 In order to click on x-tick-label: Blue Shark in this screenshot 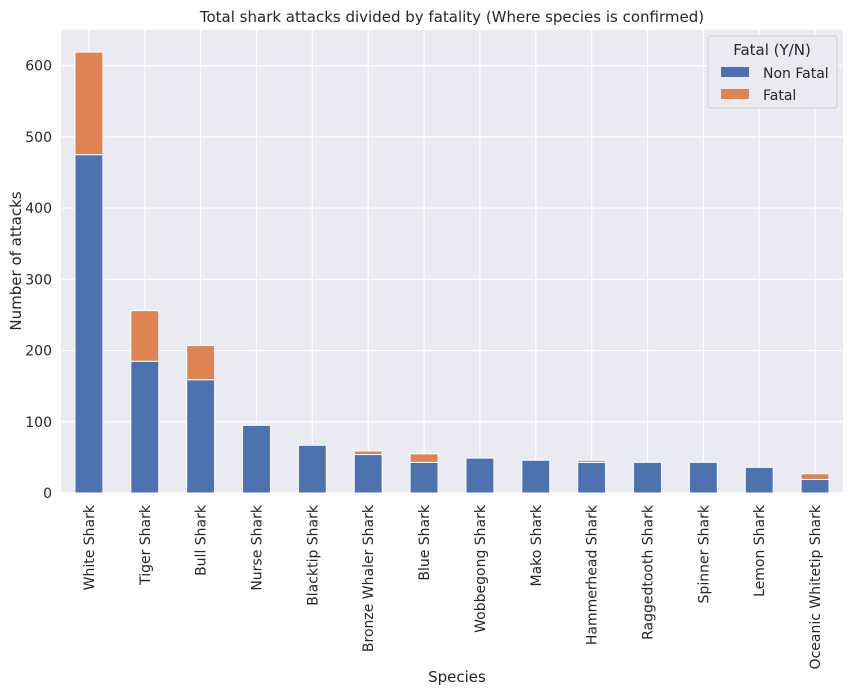, I will do `click(425, 542)`.